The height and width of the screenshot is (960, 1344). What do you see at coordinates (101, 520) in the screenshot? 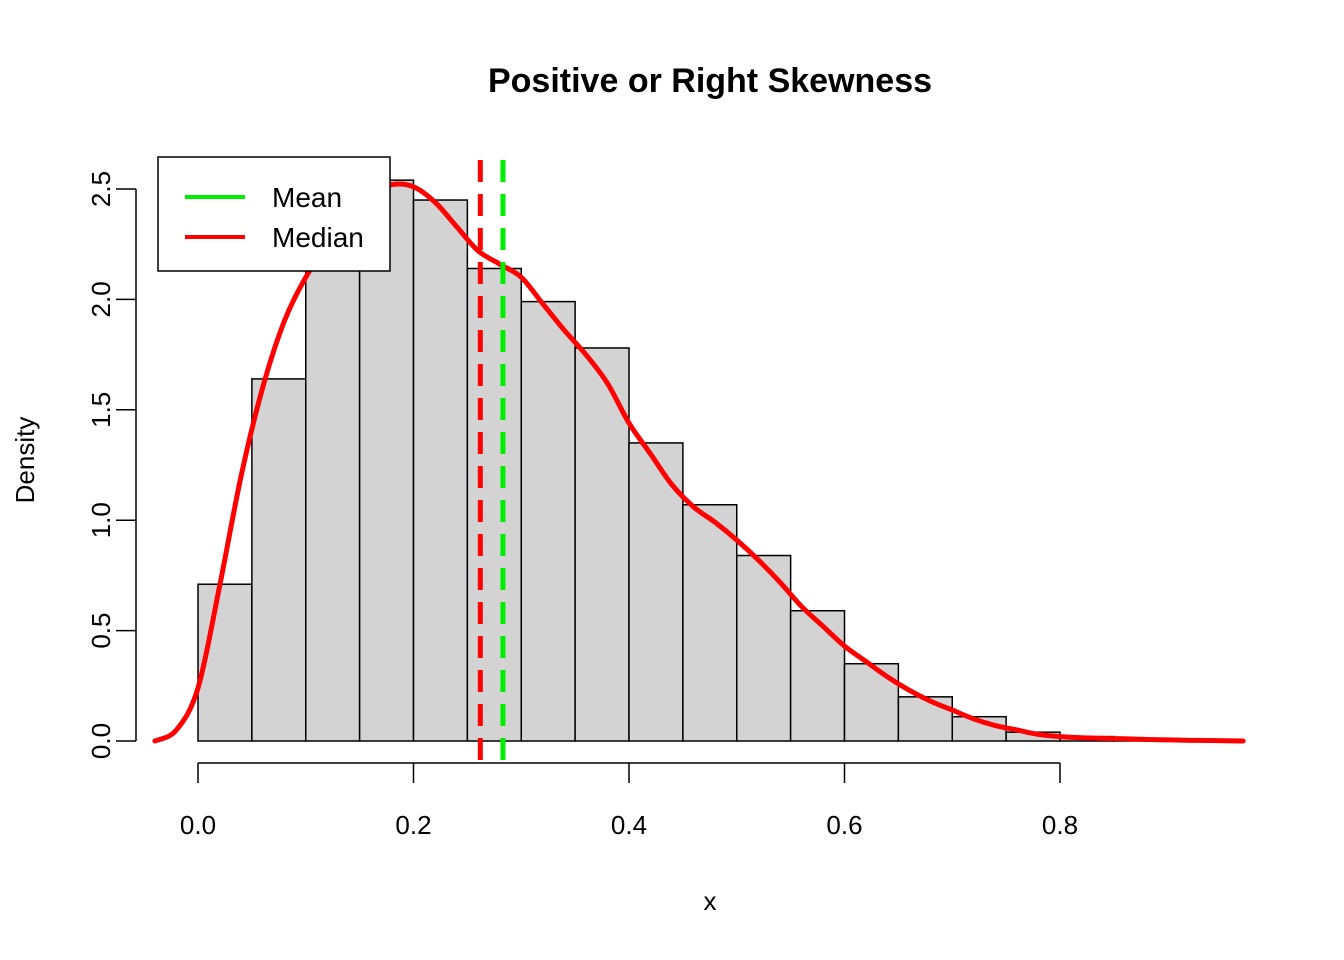
I see `y-tick-label: 1.0` at bounding box center [101, 520].